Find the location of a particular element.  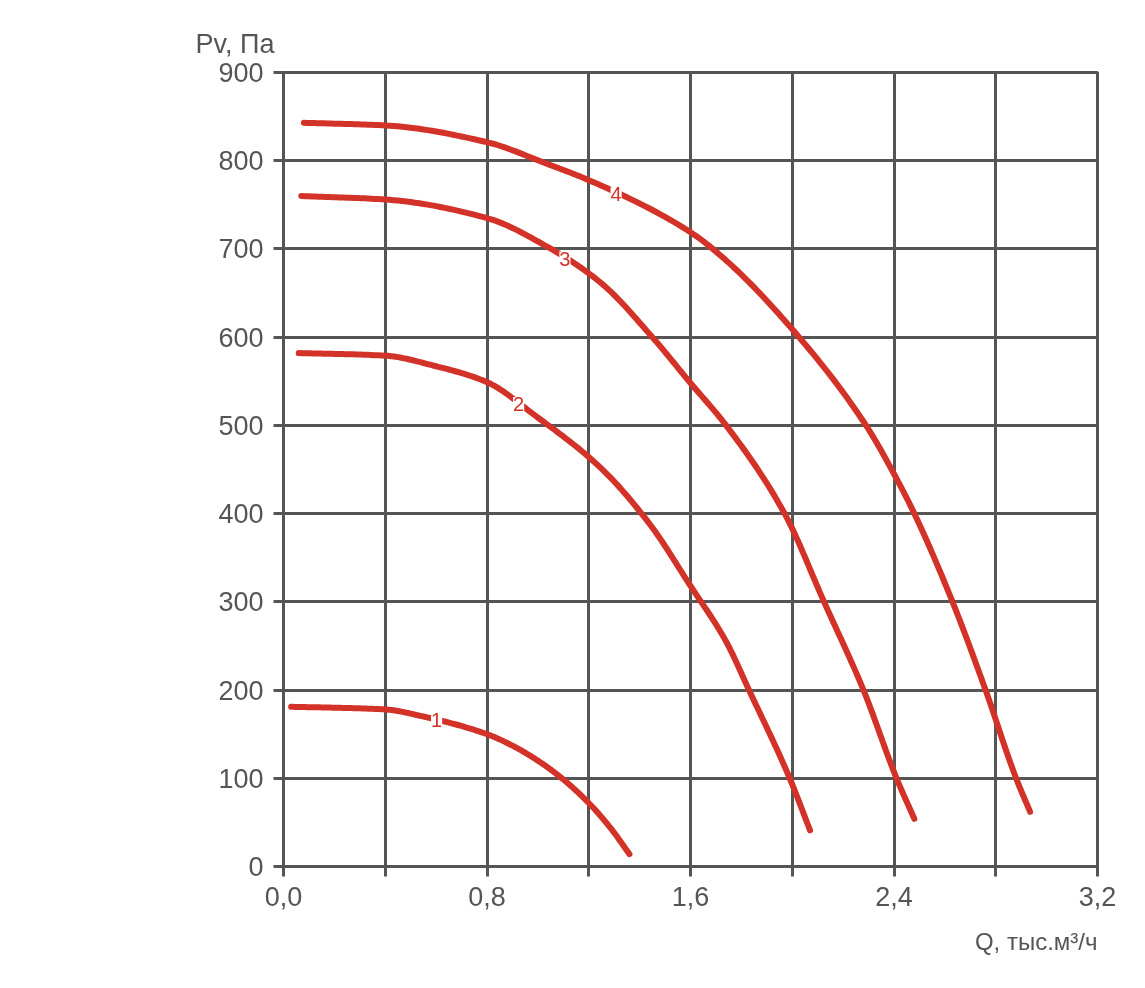

x-tick-label: 0,8 is located at coordinates (487, 896).